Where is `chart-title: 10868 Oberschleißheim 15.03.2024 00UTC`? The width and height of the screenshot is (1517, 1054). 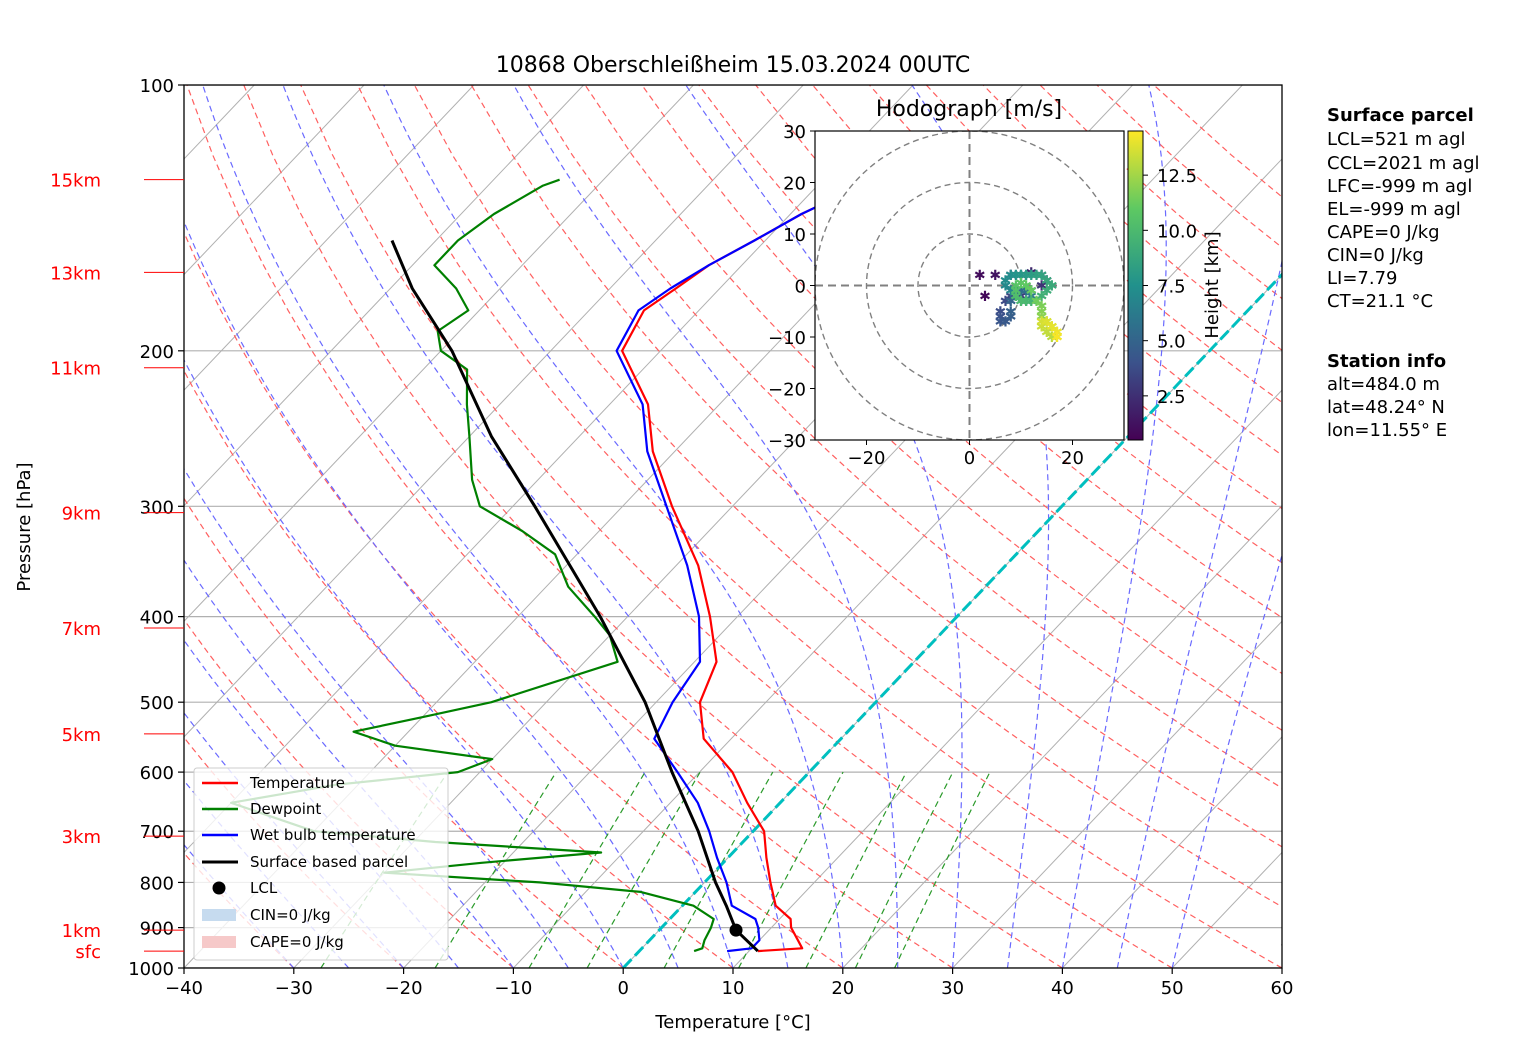
chart-title: 10868 Oberschleißheim 15.03.2024 00UTC is located at coordinates (733, 65).